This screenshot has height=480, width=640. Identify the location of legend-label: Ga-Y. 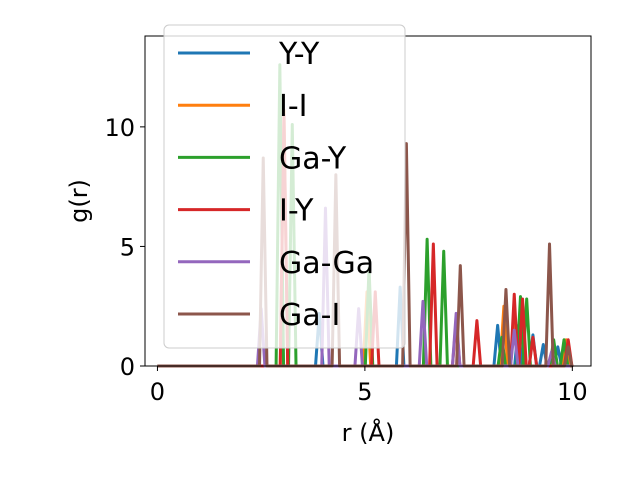
(313, 158).